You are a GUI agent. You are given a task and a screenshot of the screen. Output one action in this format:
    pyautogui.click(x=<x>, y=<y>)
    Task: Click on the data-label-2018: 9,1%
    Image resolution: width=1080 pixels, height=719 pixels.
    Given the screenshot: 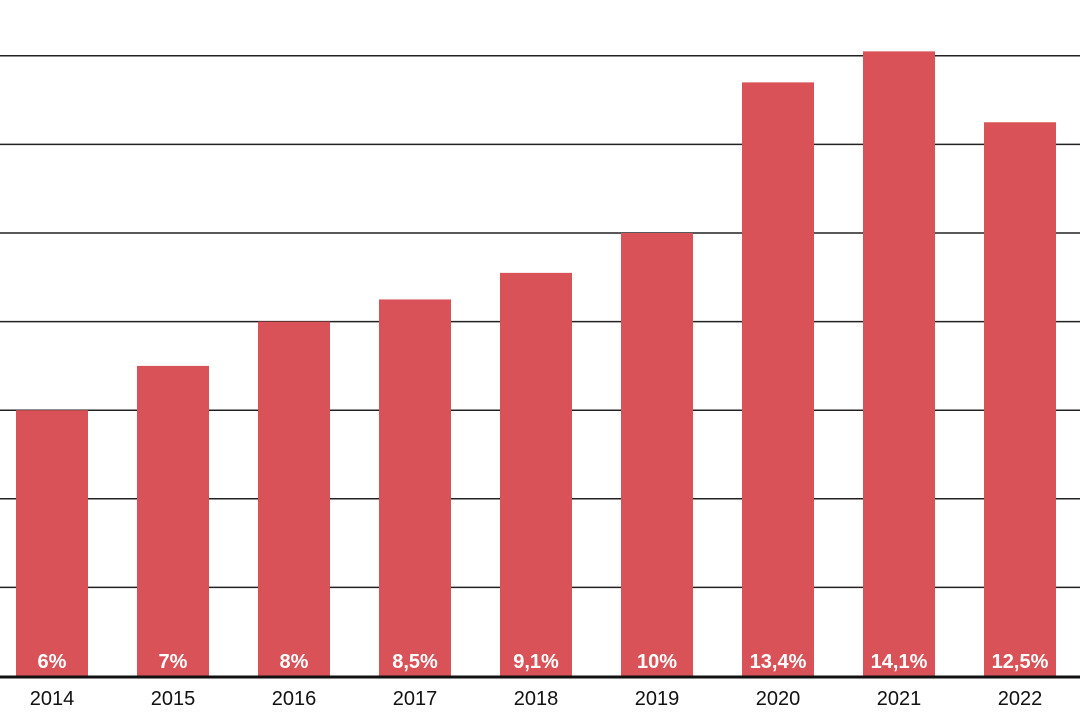 What is the action you would take?
    pyautogui.click(x=536, y=662)
    